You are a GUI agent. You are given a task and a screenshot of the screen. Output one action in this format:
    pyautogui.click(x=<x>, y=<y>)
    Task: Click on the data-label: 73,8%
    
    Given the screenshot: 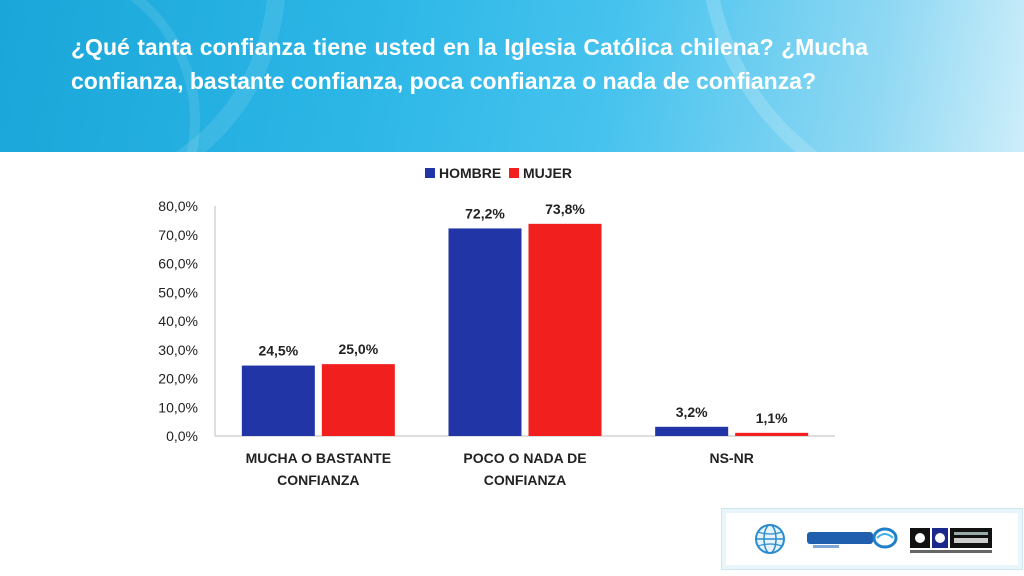 What is the action you would take?
    pyautogui.click(x=565, y=209)
    